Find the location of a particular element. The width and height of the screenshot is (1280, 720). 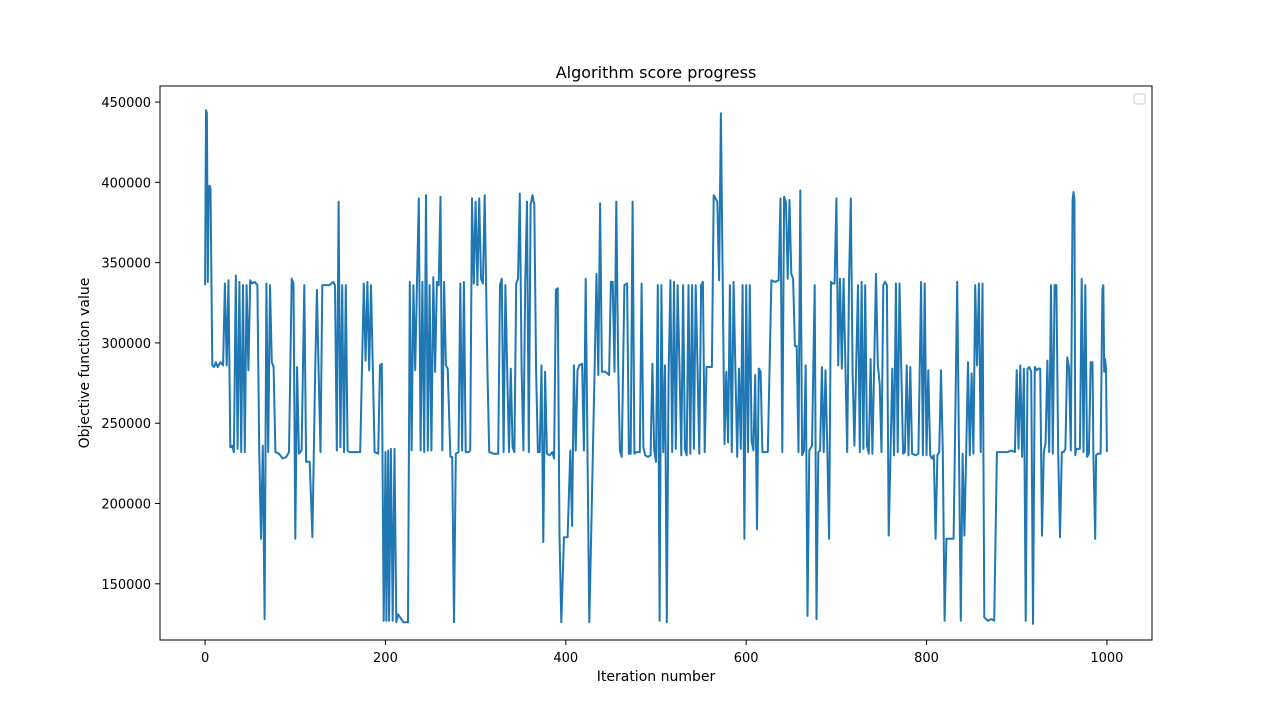

y-axis-label: Objective function value is located at coordinates (85, 363).